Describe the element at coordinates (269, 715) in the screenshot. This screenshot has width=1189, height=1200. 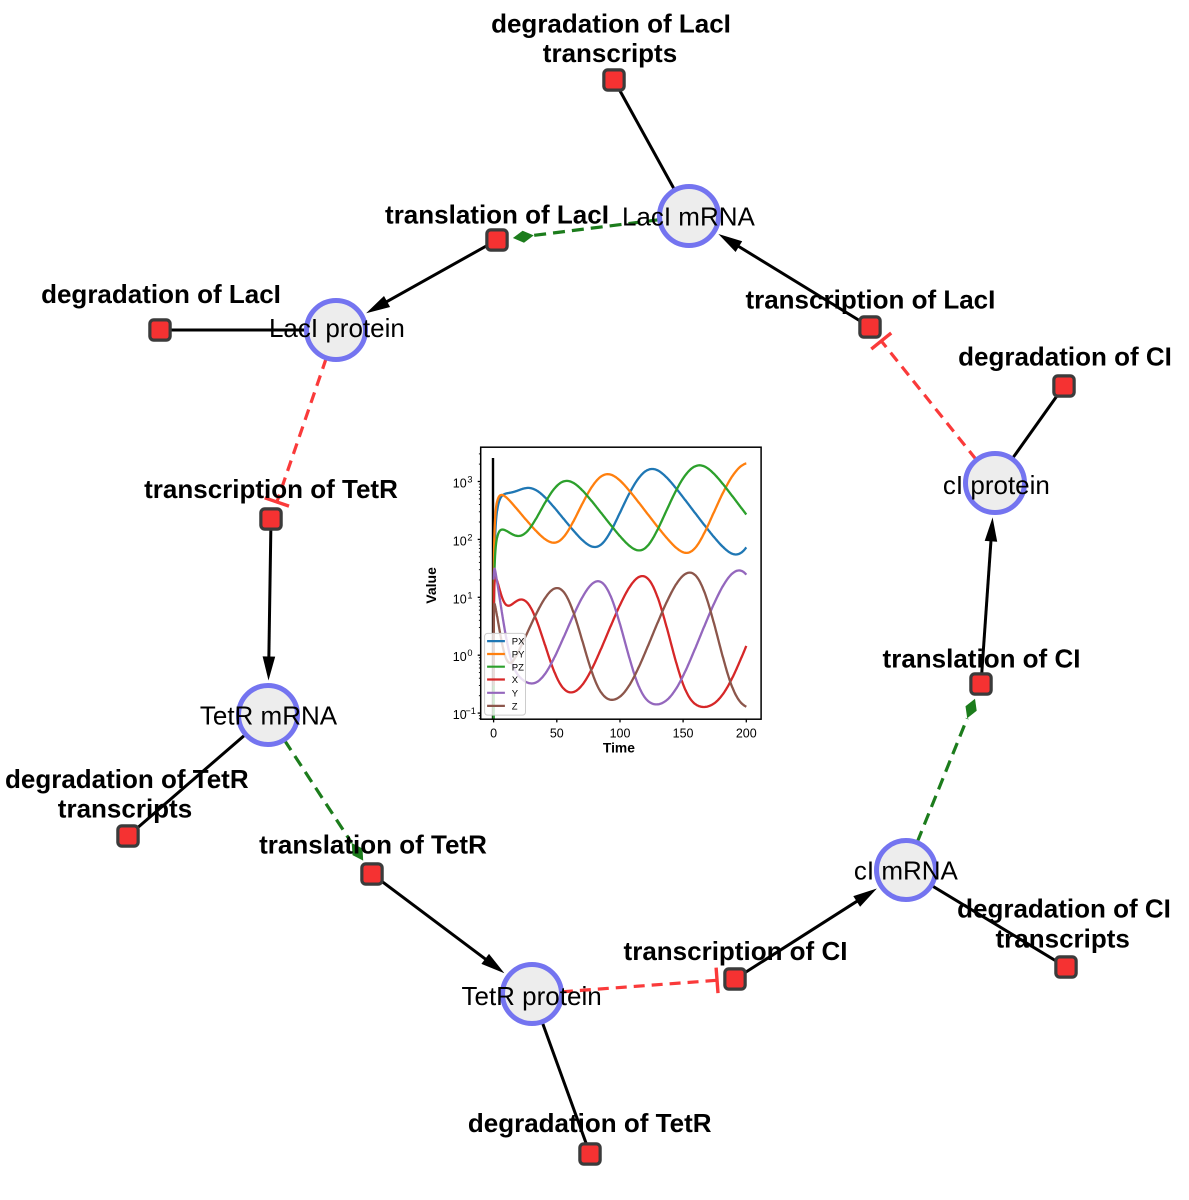
I see `svg-text: TetR mRNA` at that location.